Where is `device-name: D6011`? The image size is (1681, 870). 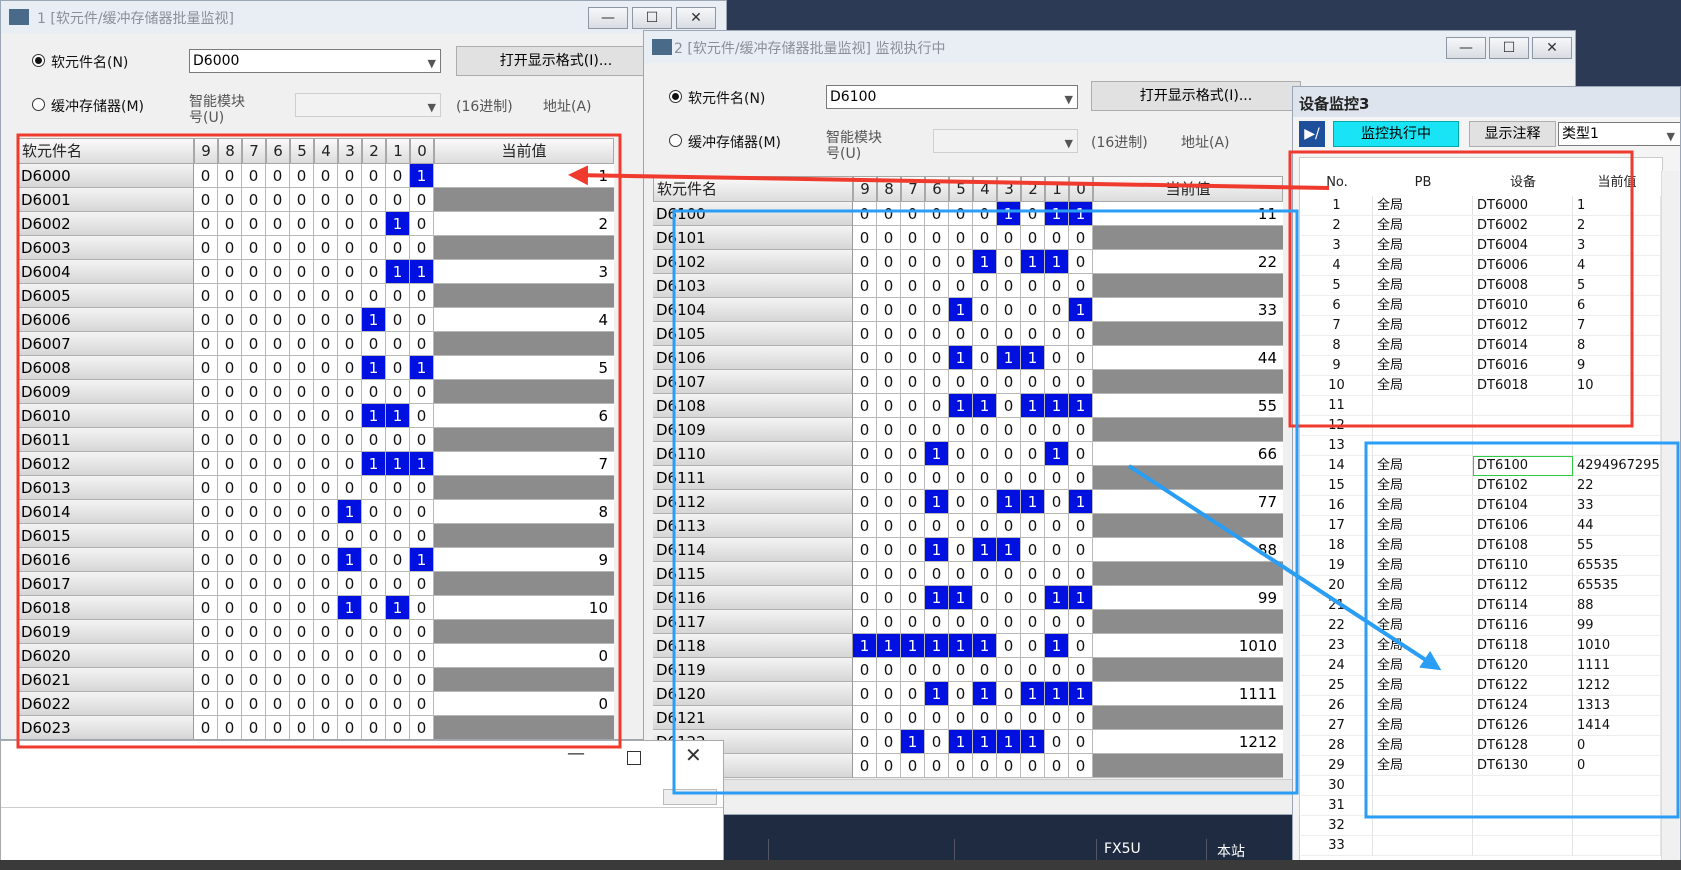 device-name: D6011 is located at coordinates (106, 440).